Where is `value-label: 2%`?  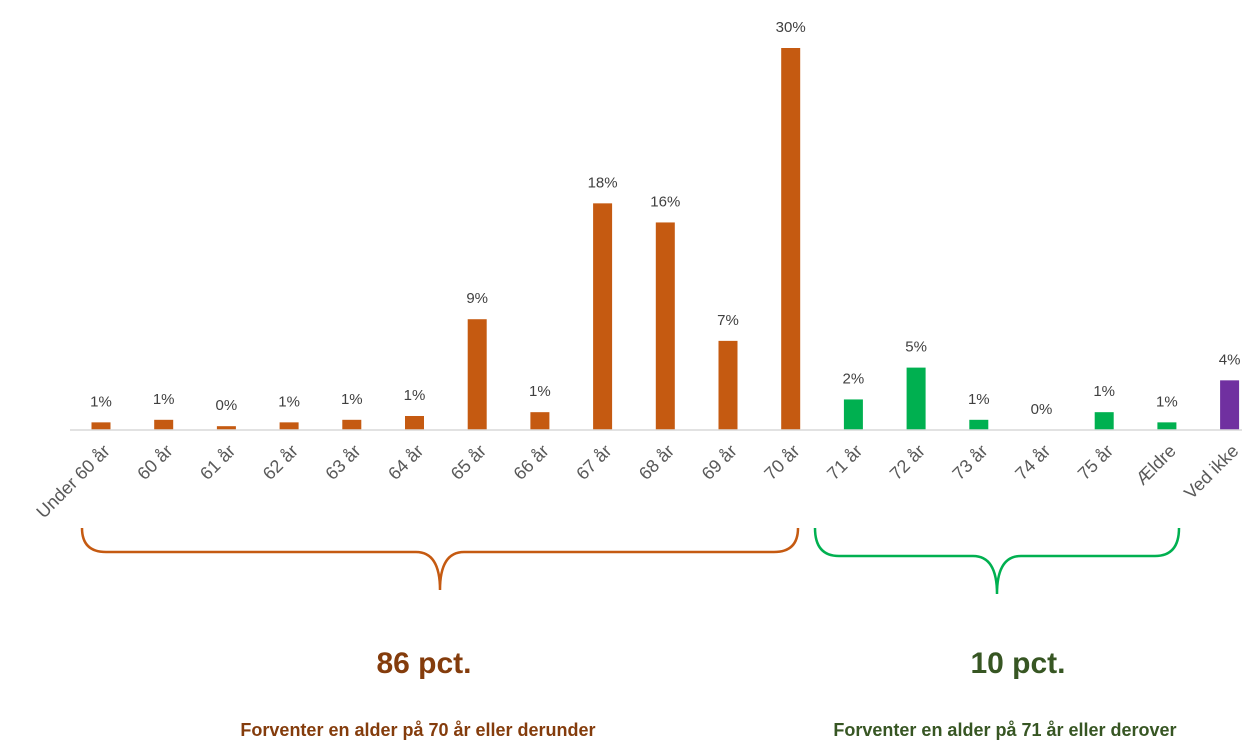
value-label: 2% is located at coordinates (854, 378).